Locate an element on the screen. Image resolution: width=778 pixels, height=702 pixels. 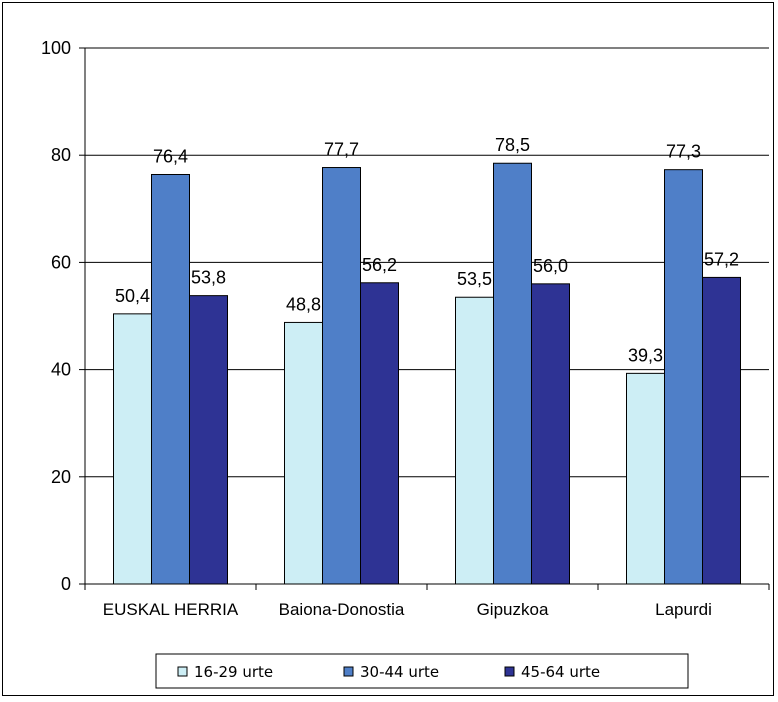
y-tick-label: 20 is located at coordinates (61, 477).